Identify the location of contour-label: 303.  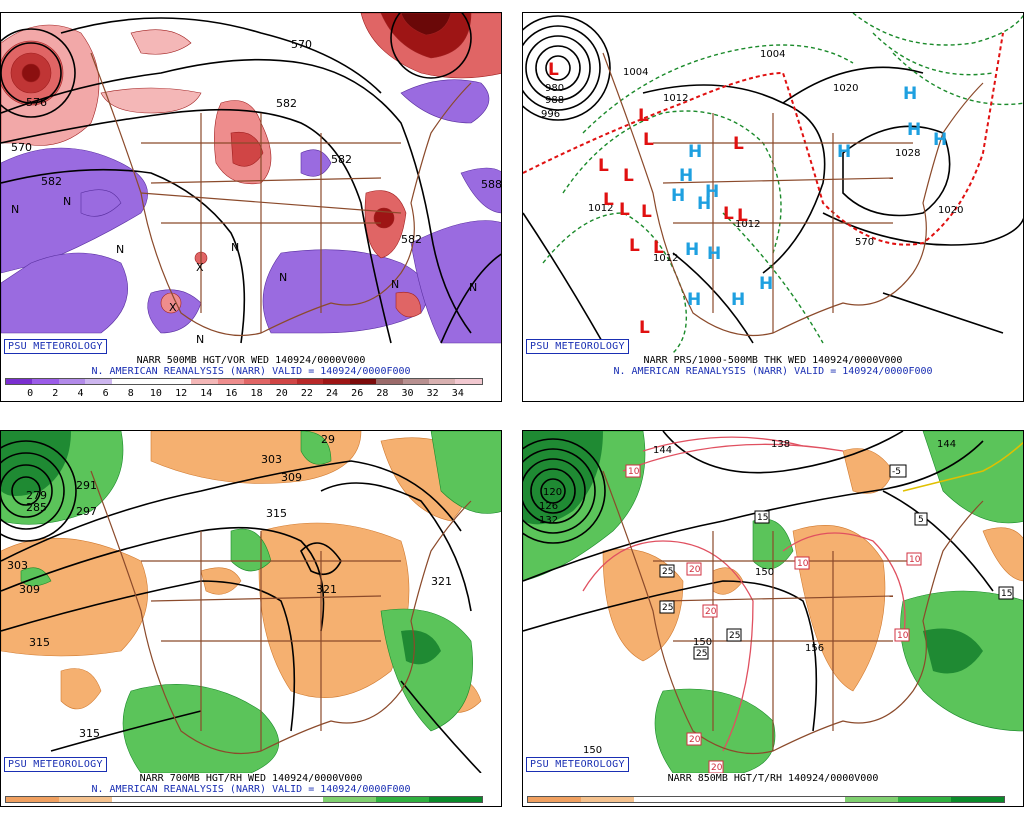
(271, 459).